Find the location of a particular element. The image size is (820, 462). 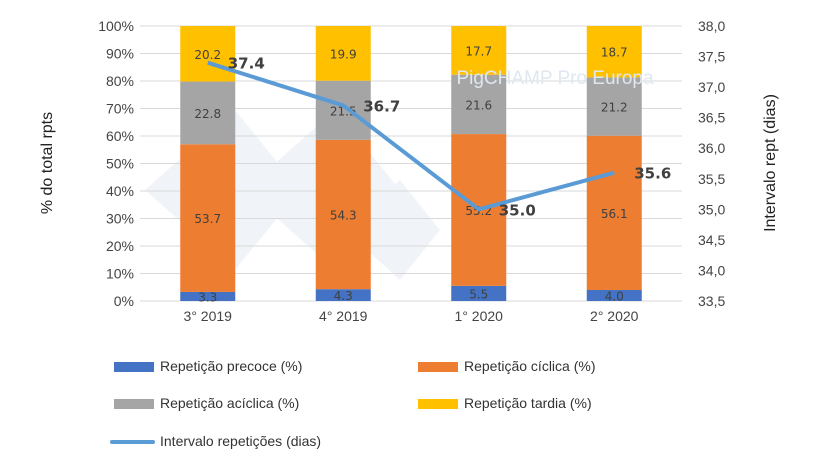

line-data-label: 35.6 is located at coordinates (652, 174).